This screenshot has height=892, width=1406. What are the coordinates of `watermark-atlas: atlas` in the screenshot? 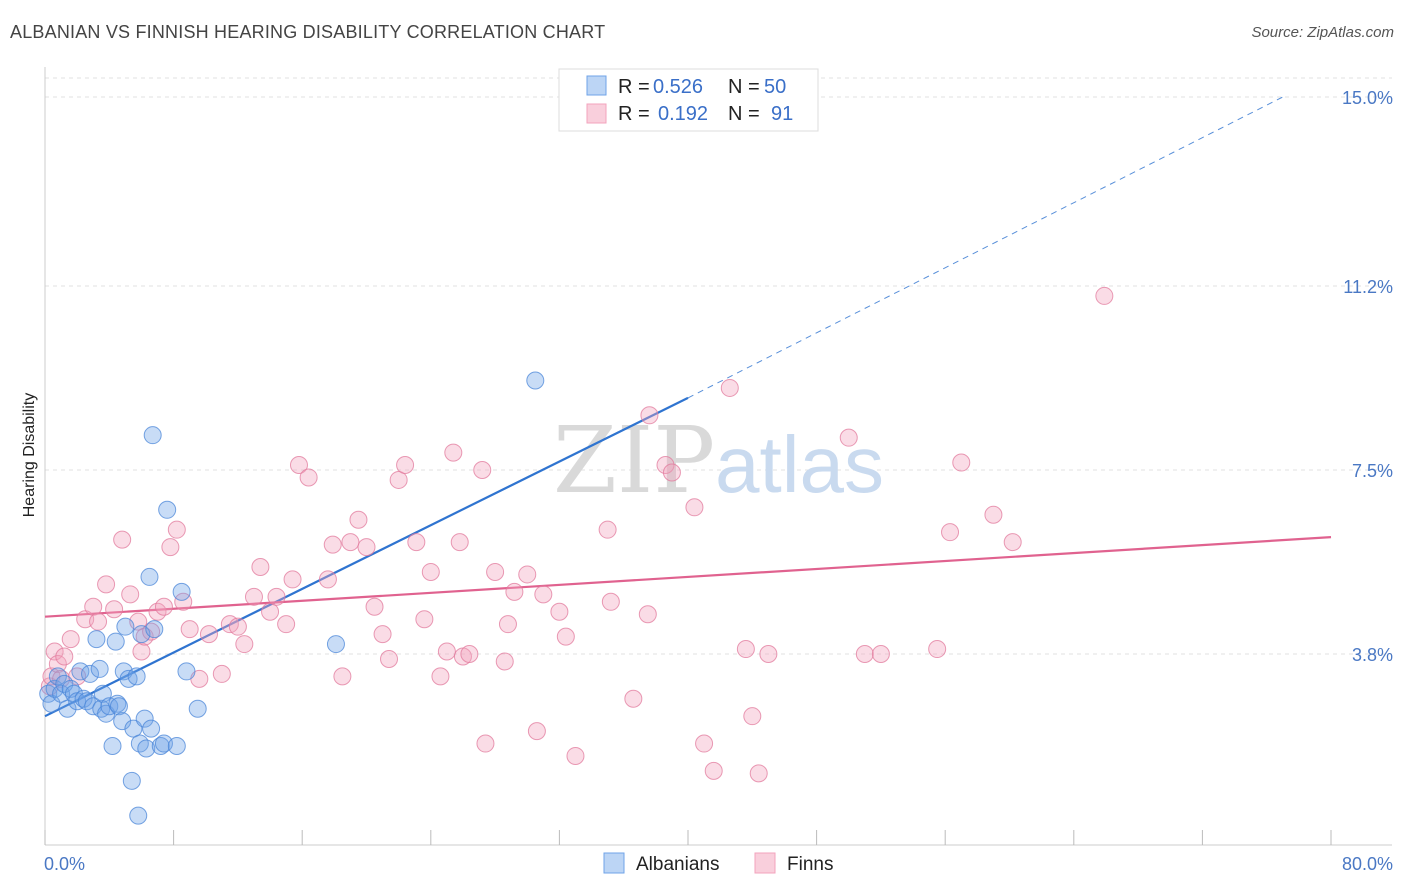 It's located at (799, 464).